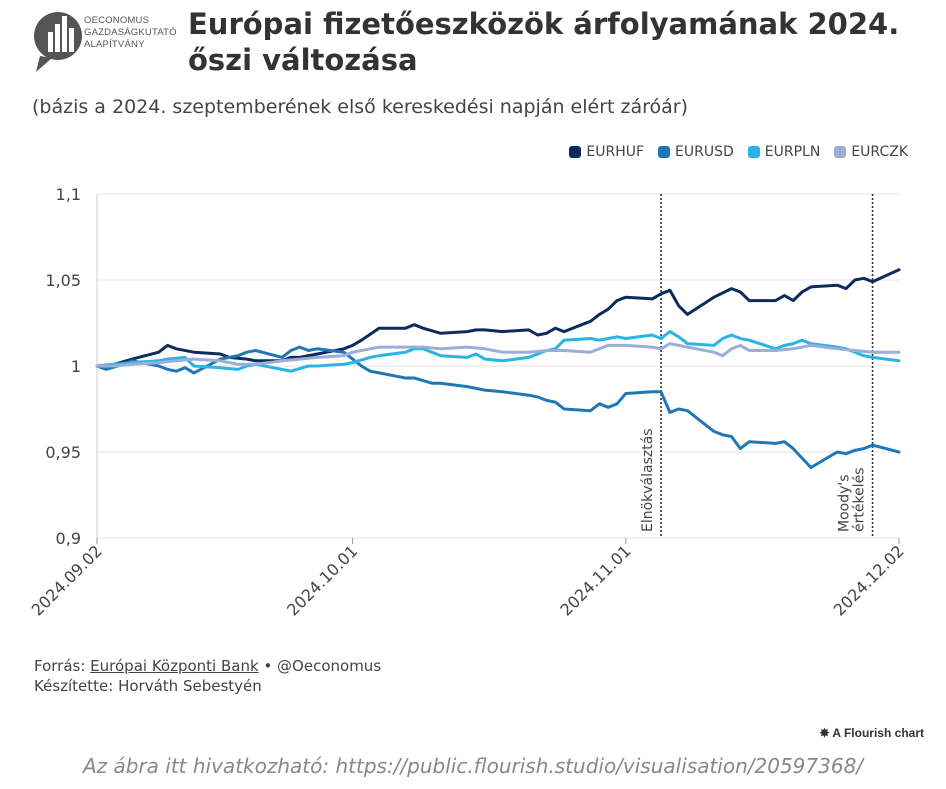  Describe the element at coordinates (62, 666) in the screenshot. I see `source-prefix: Forrás:` at that location.